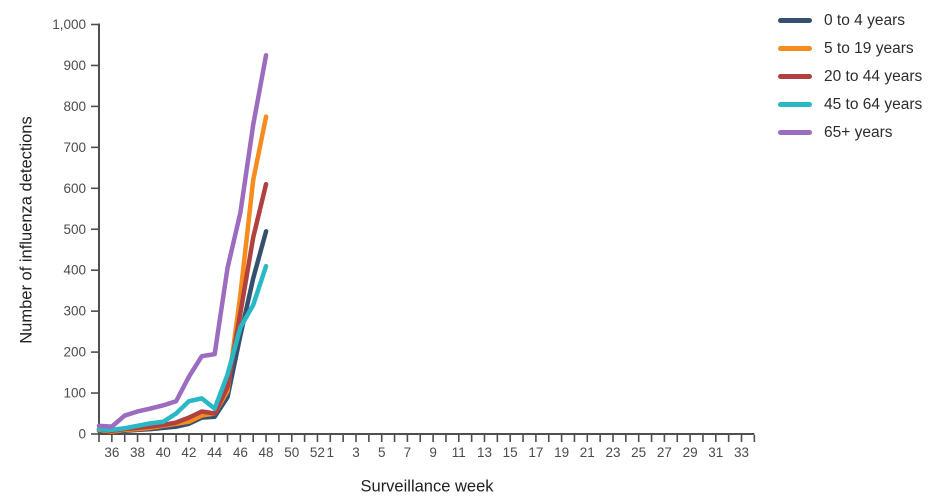 The image size is (938, 500). Describe the element at coordinates (638, 452) in the screenshot. I see `x-tick-label: 25` at that location.